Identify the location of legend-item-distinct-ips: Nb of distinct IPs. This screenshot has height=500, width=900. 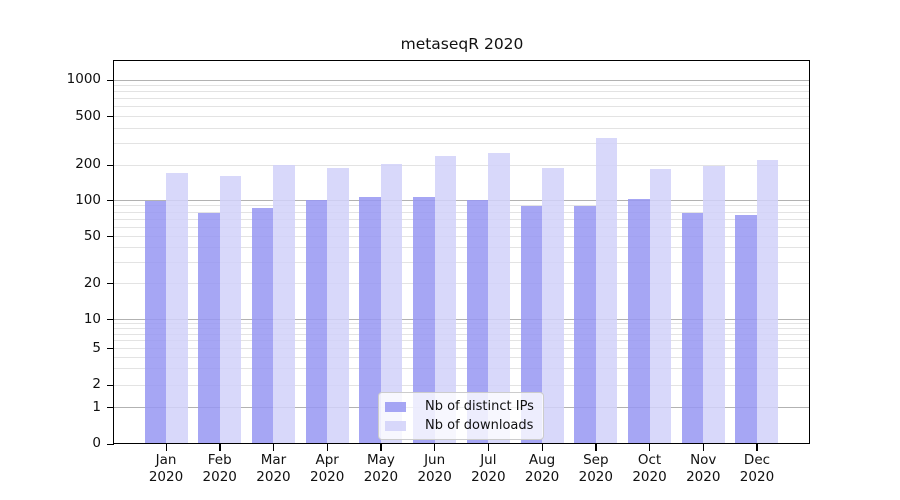
(459, 406).